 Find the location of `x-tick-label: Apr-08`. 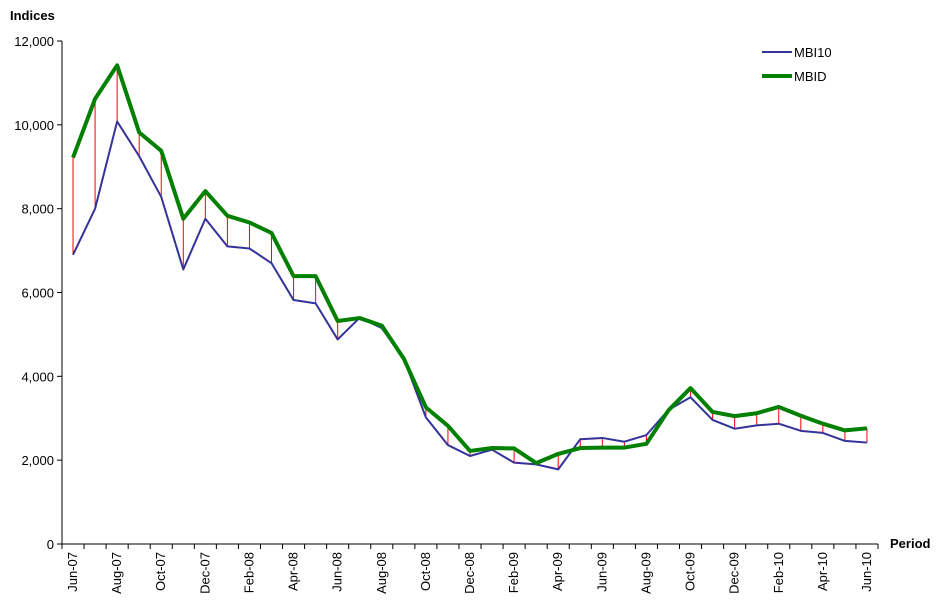

x-tick-label: Apr-08 is located at coordinates (293, 571).